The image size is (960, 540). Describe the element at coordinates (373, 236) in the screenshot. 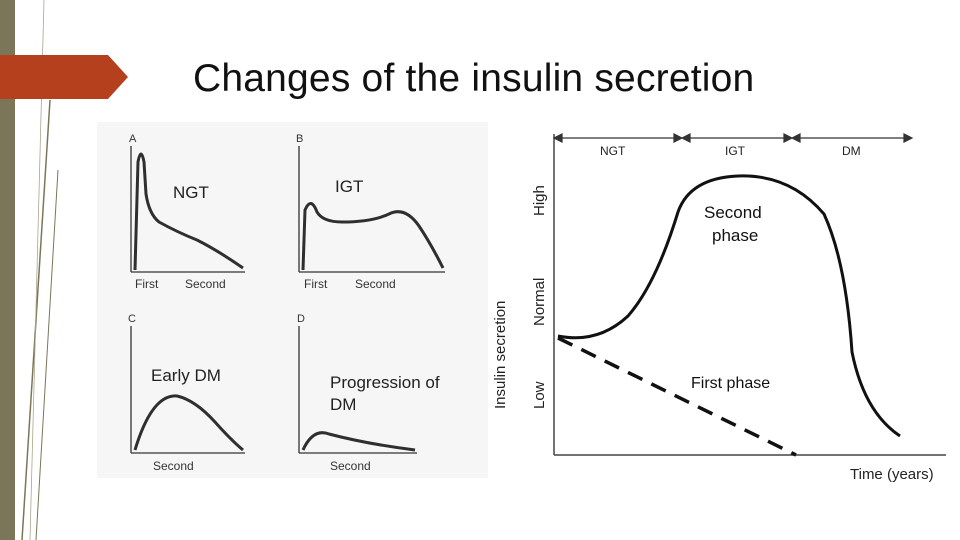

I see `panel-b-curve` at that location.